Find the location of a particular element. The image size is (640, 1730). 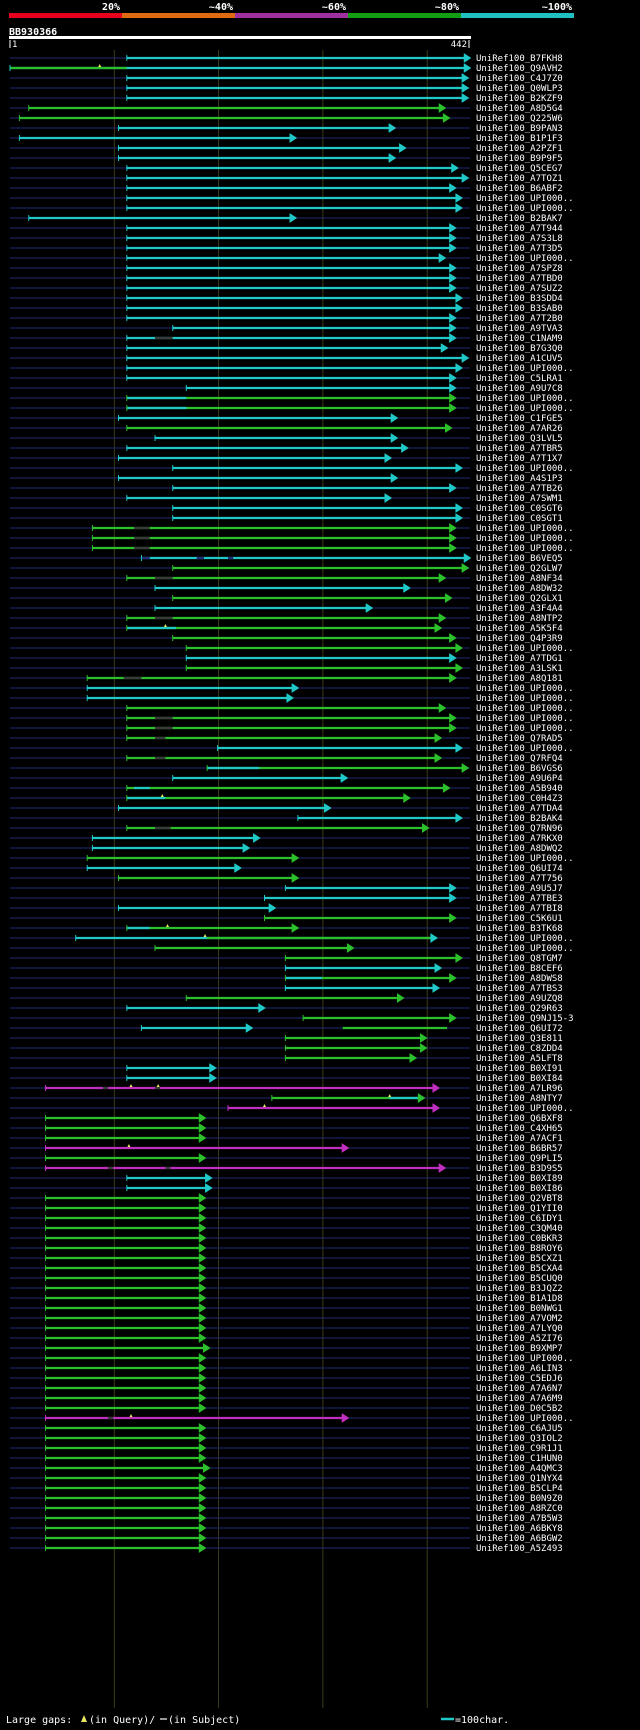

hit-row: UniRef100_B0NWG1 is located at coordinates (286, 1308).